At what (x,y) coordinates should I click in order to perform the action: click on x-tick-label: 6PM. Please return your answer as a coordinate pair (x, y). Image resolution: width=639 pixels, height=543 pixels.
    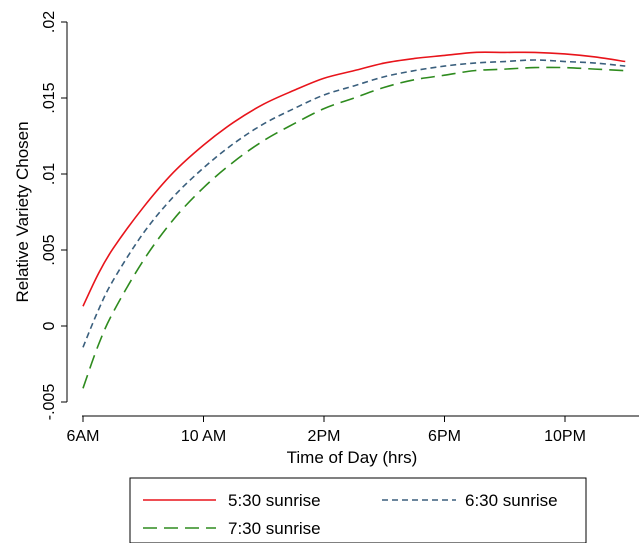
    Looking at the image, I should click on (444, 436).